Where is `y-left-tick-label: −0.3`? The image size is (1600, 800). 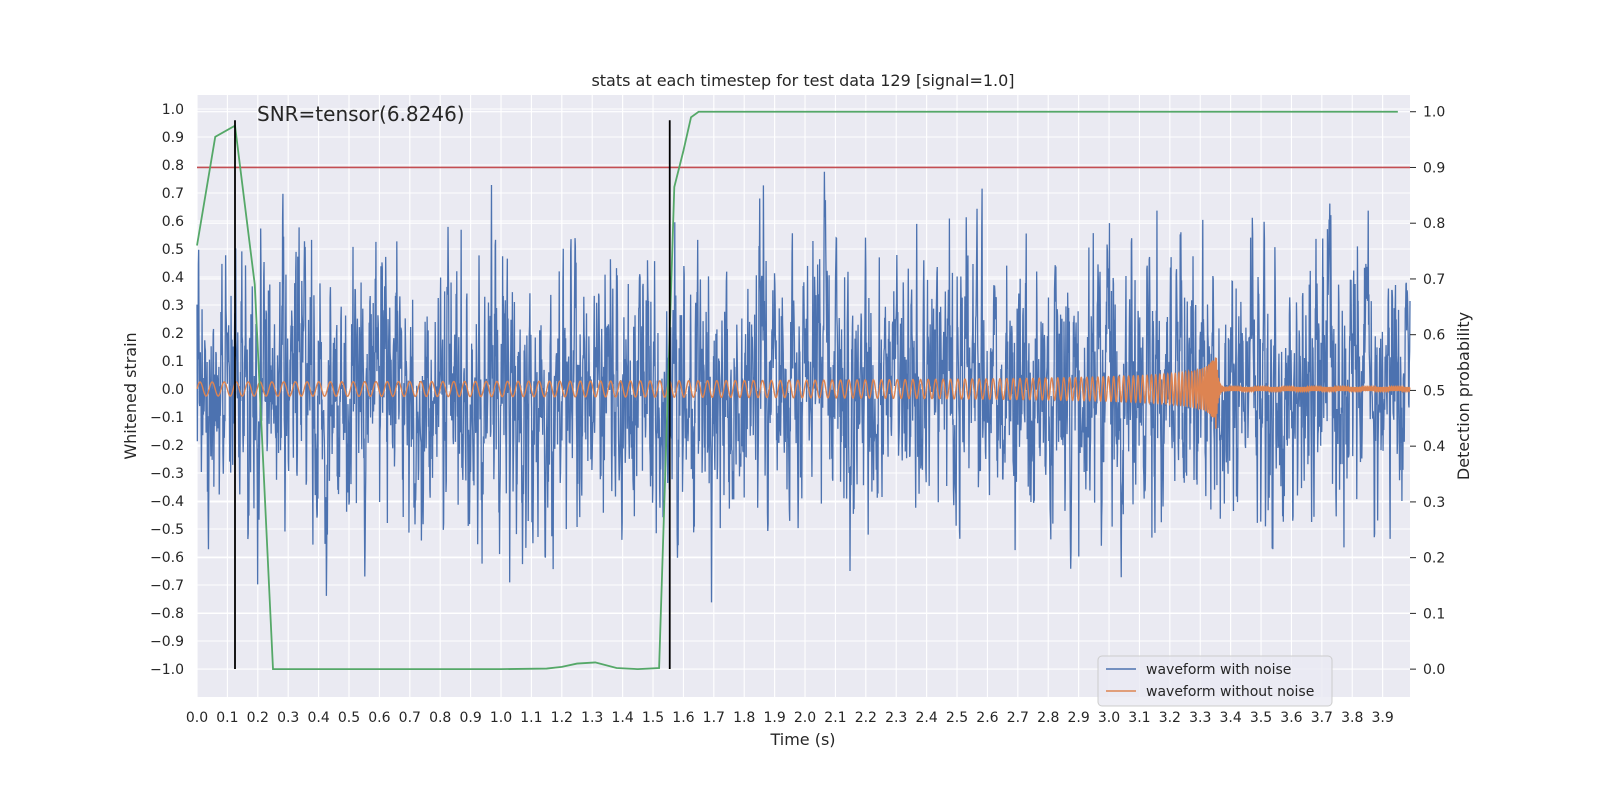 y-left-tick-label: −0.3 is located at coordinates (167, 474).